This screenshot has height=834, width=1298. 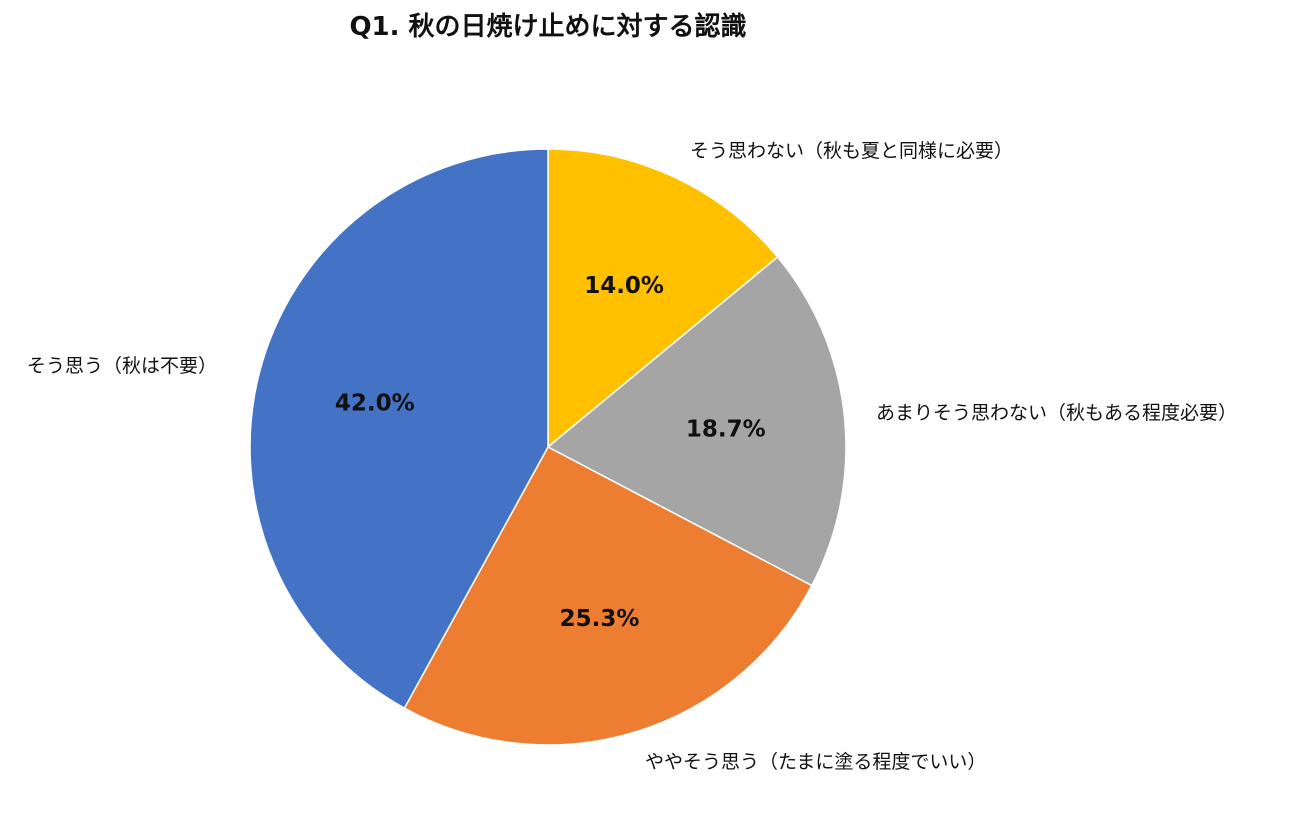 I want to click on percentage-label-1: 14.0%, so click(x=624, y=286).